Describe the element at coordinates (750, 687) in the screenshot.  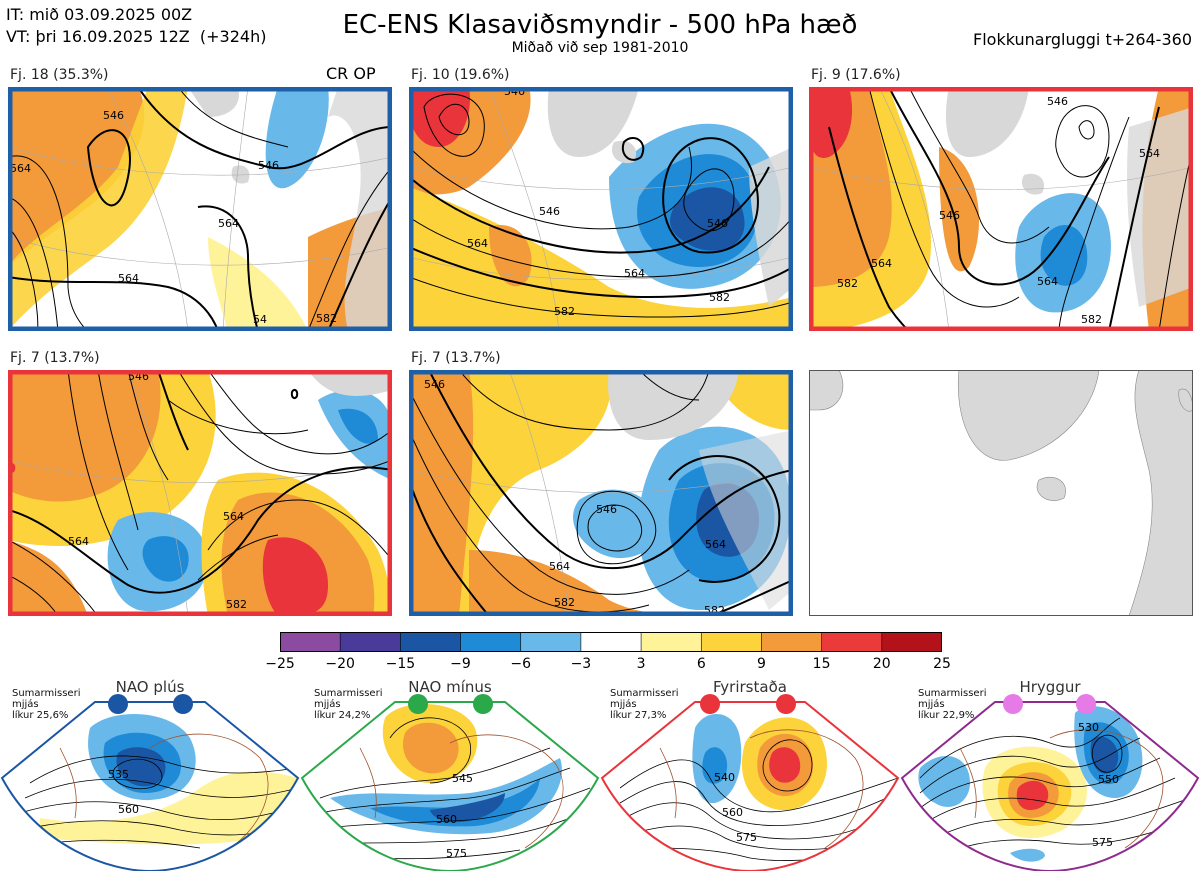
I see `regime3-title: Fyrirstaða` at that location.